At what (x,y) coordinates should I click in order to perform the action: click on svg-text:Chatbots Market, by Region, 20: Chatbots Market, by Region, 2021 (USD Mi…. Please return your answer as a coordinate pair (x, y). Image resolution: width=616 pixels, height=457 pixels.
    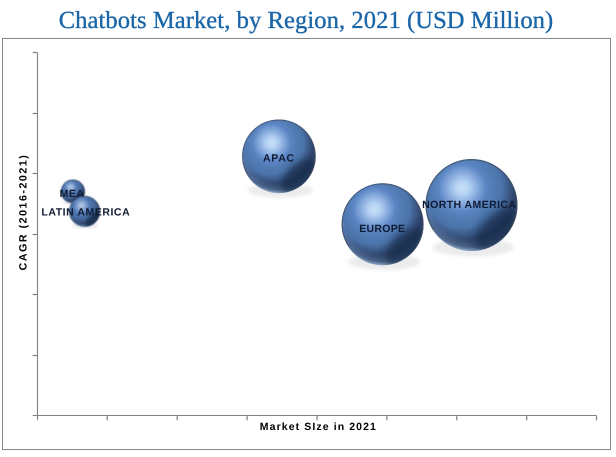
    Looking at the image, I should click on (306, 20).